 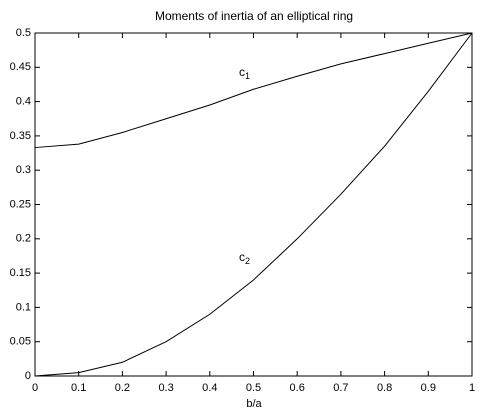 What do you see at coordinates (23, 33) in the screenshot?
I see `y-tick-label: 0.5` at bounding box center [23, 33].